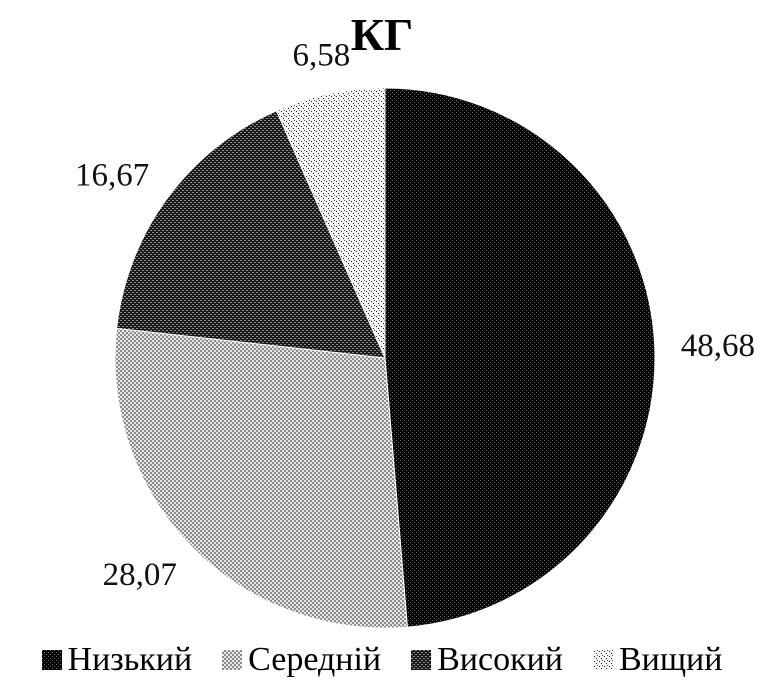 The height and width of the screenshot is (681, 764). I want to click on legend-item-vyshchyi: Вищий, so click(657, 660).